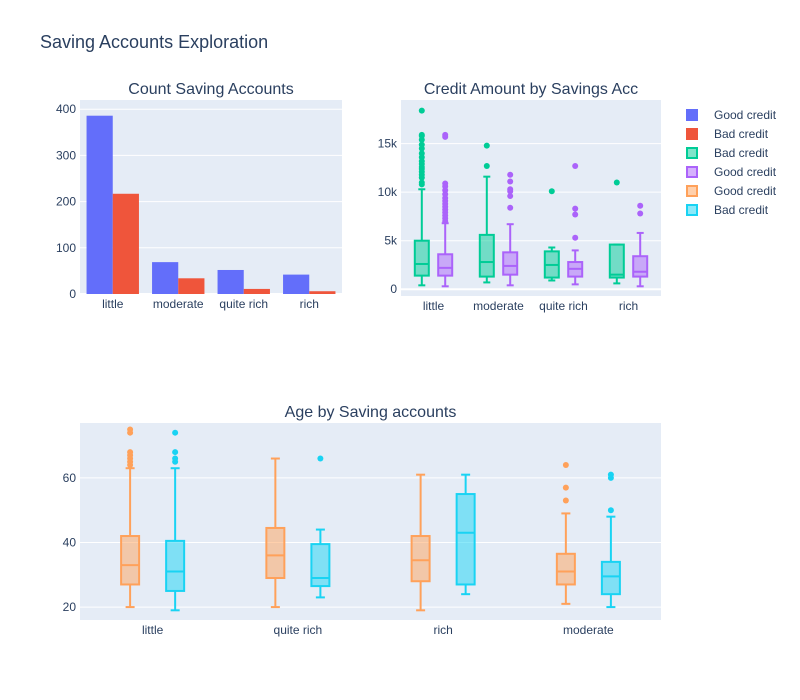  What do you see at coordinates (191, 286) in the screenshot?
I see `bar-bad-moderate` at bounding box center [191, 286].